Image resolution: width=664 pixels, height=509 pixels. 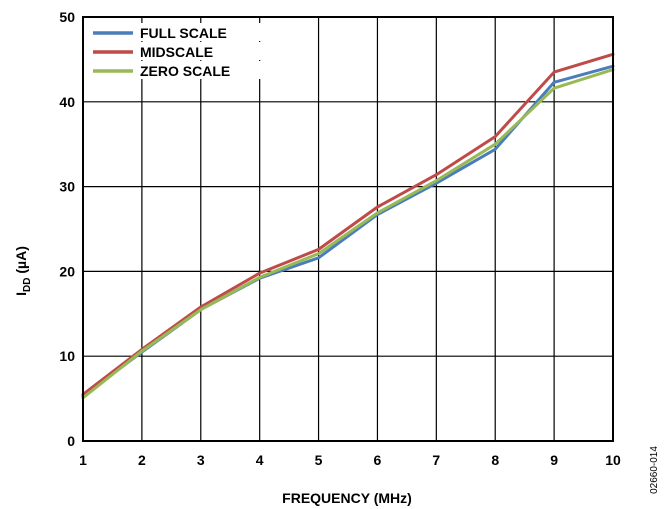 I want to click on legend-bg-full-scale, so click(x=175, y=32).